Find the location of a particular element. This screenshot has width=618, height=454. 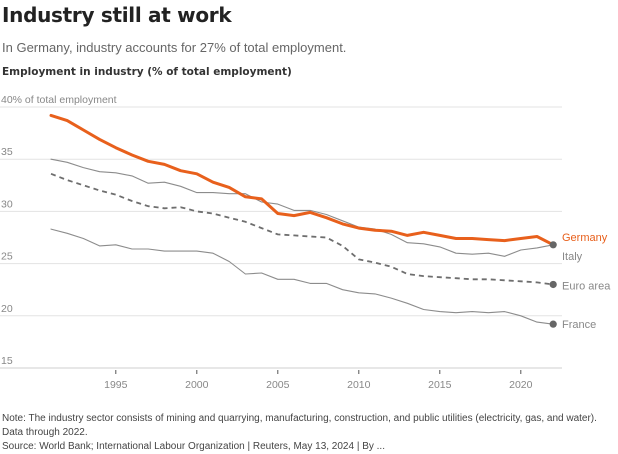

end-marker-euro-area is located at coordinates (553, 284).